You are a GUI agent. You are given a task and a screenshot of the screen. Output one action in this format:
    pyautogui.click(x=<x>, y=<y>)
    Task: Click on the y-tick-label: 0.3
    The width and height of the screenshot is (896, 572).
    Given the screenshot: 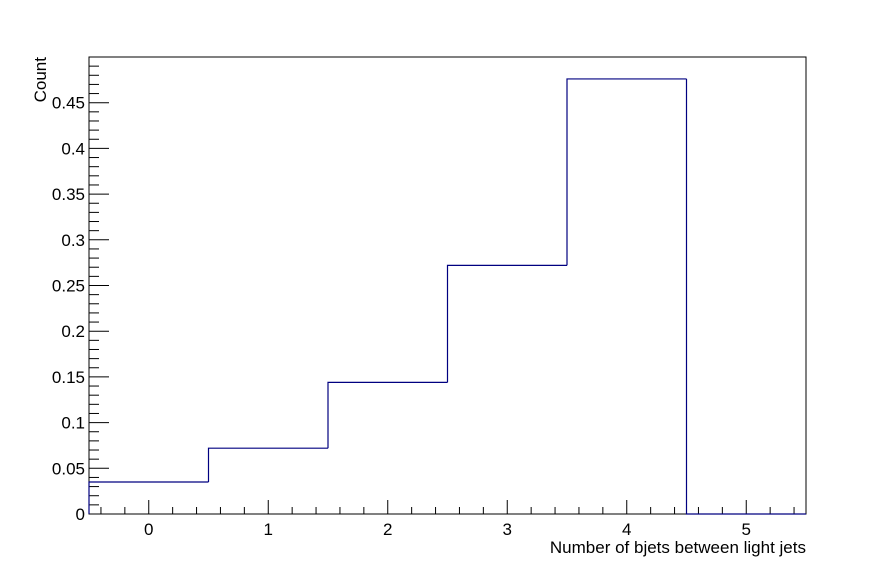 What is the action you would take?
    pyautogui.click(x=73, y=240)
    